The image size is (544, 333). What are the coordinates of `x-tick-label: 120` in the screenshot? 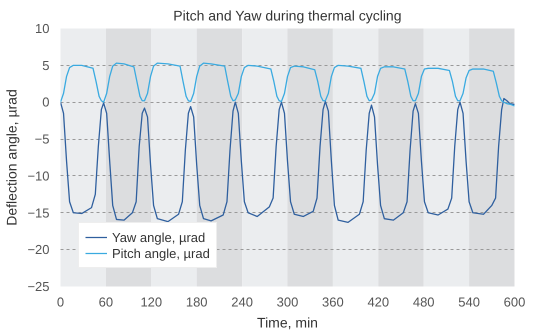 It's located at (151, 302).